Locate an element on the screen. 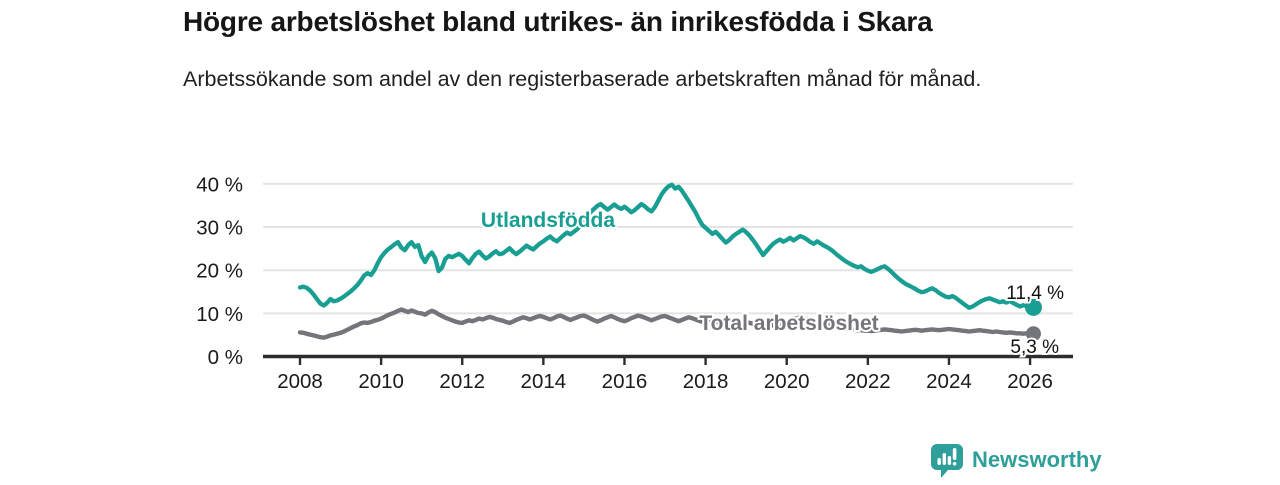 The height and width of the screenshot is (485, 1280). x-axis-tick-labels: 2008 2010 2012 2014 2016 2018 2020 2022 2024 2026 is located at coordinates (665, 381).